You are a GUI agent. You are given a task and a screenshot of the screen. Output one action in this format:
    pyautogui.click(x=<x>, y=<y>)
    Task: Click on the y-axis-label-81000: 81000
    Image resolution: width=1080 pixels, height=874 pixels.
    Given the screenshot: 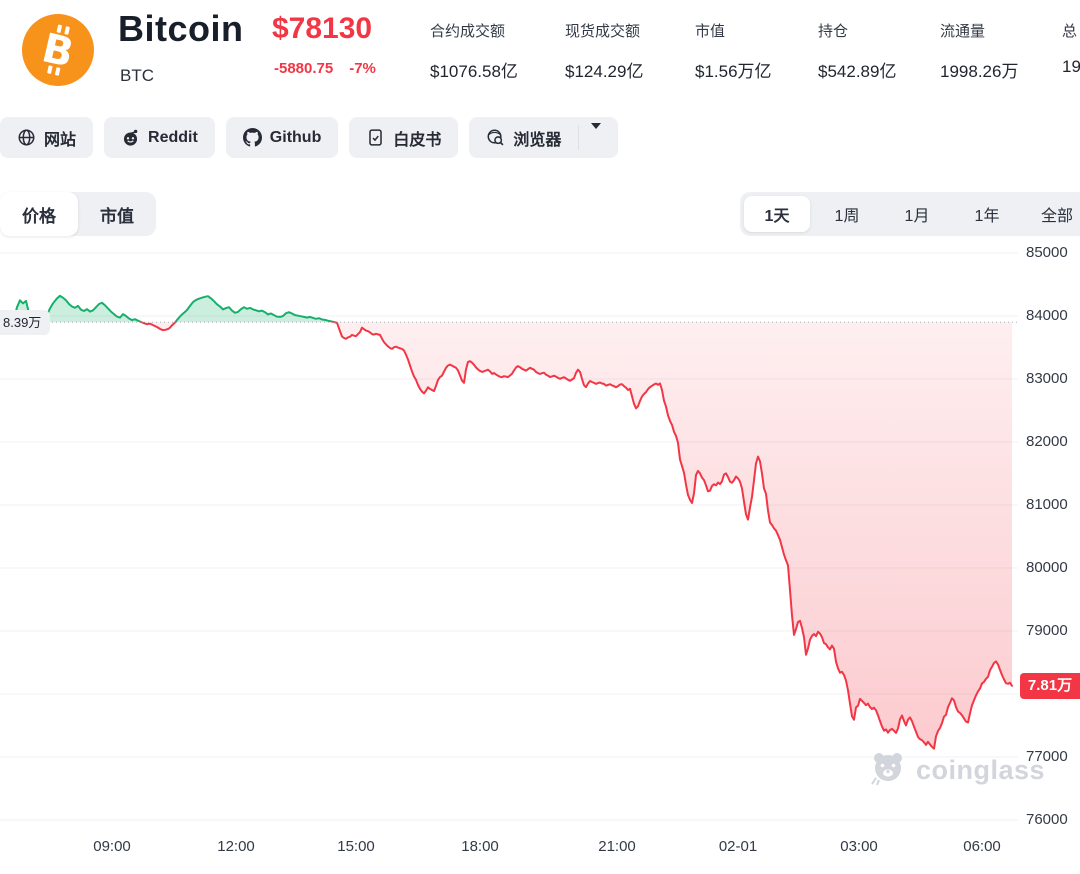 What is the action you would take?
    pyautogui.click(x=1047, y=504)
    